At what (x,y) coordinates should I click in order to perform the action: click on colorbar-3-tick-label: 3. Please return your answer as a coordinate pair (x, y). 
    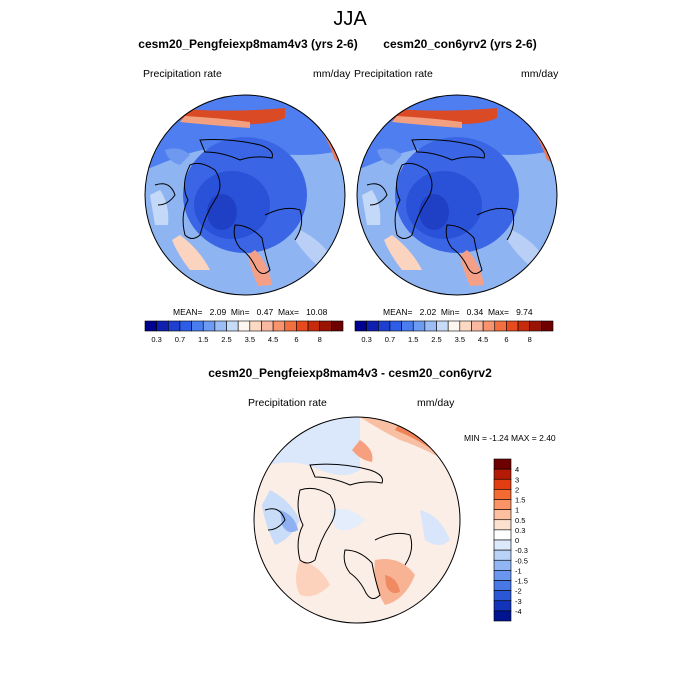
    Looking at the image, I should click on (517, 479).